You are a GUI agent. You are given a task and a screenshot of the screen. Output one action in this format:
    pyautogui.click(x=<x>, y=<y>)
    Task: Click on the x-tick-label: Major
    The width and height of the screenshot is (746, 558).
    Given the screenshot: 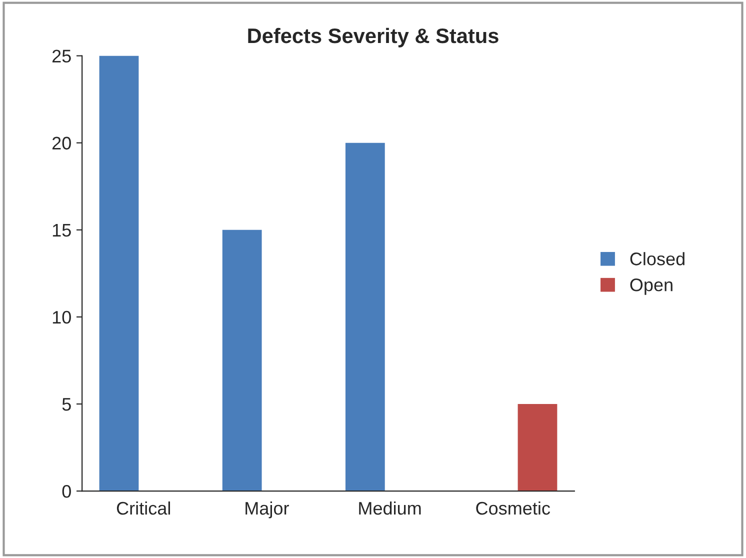 What is the action you would take?
    pyautogui.click(x=267, y=509)
    